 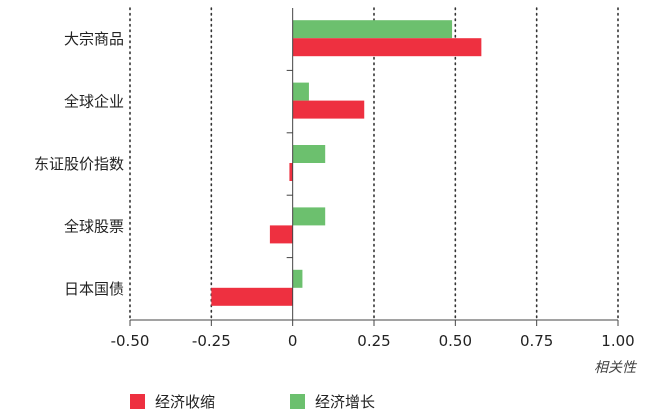 What do you see at coordinates (94, 102) in the screenshot?
I see `category-label: 全球企业` at bounding box center [94, 102].